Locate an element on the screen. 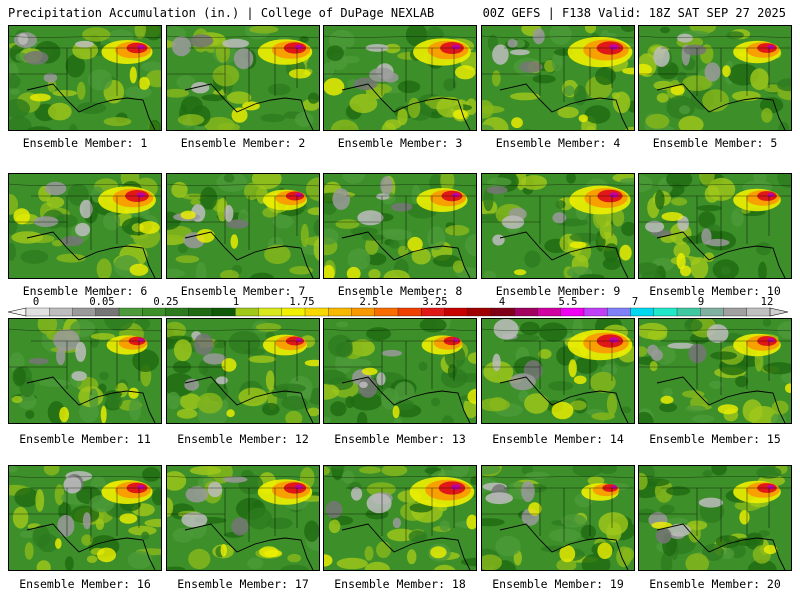 Image resolution: width=800 pixels, height=600 pixels. scale-min-arrow is located at coordinates (17, 312).